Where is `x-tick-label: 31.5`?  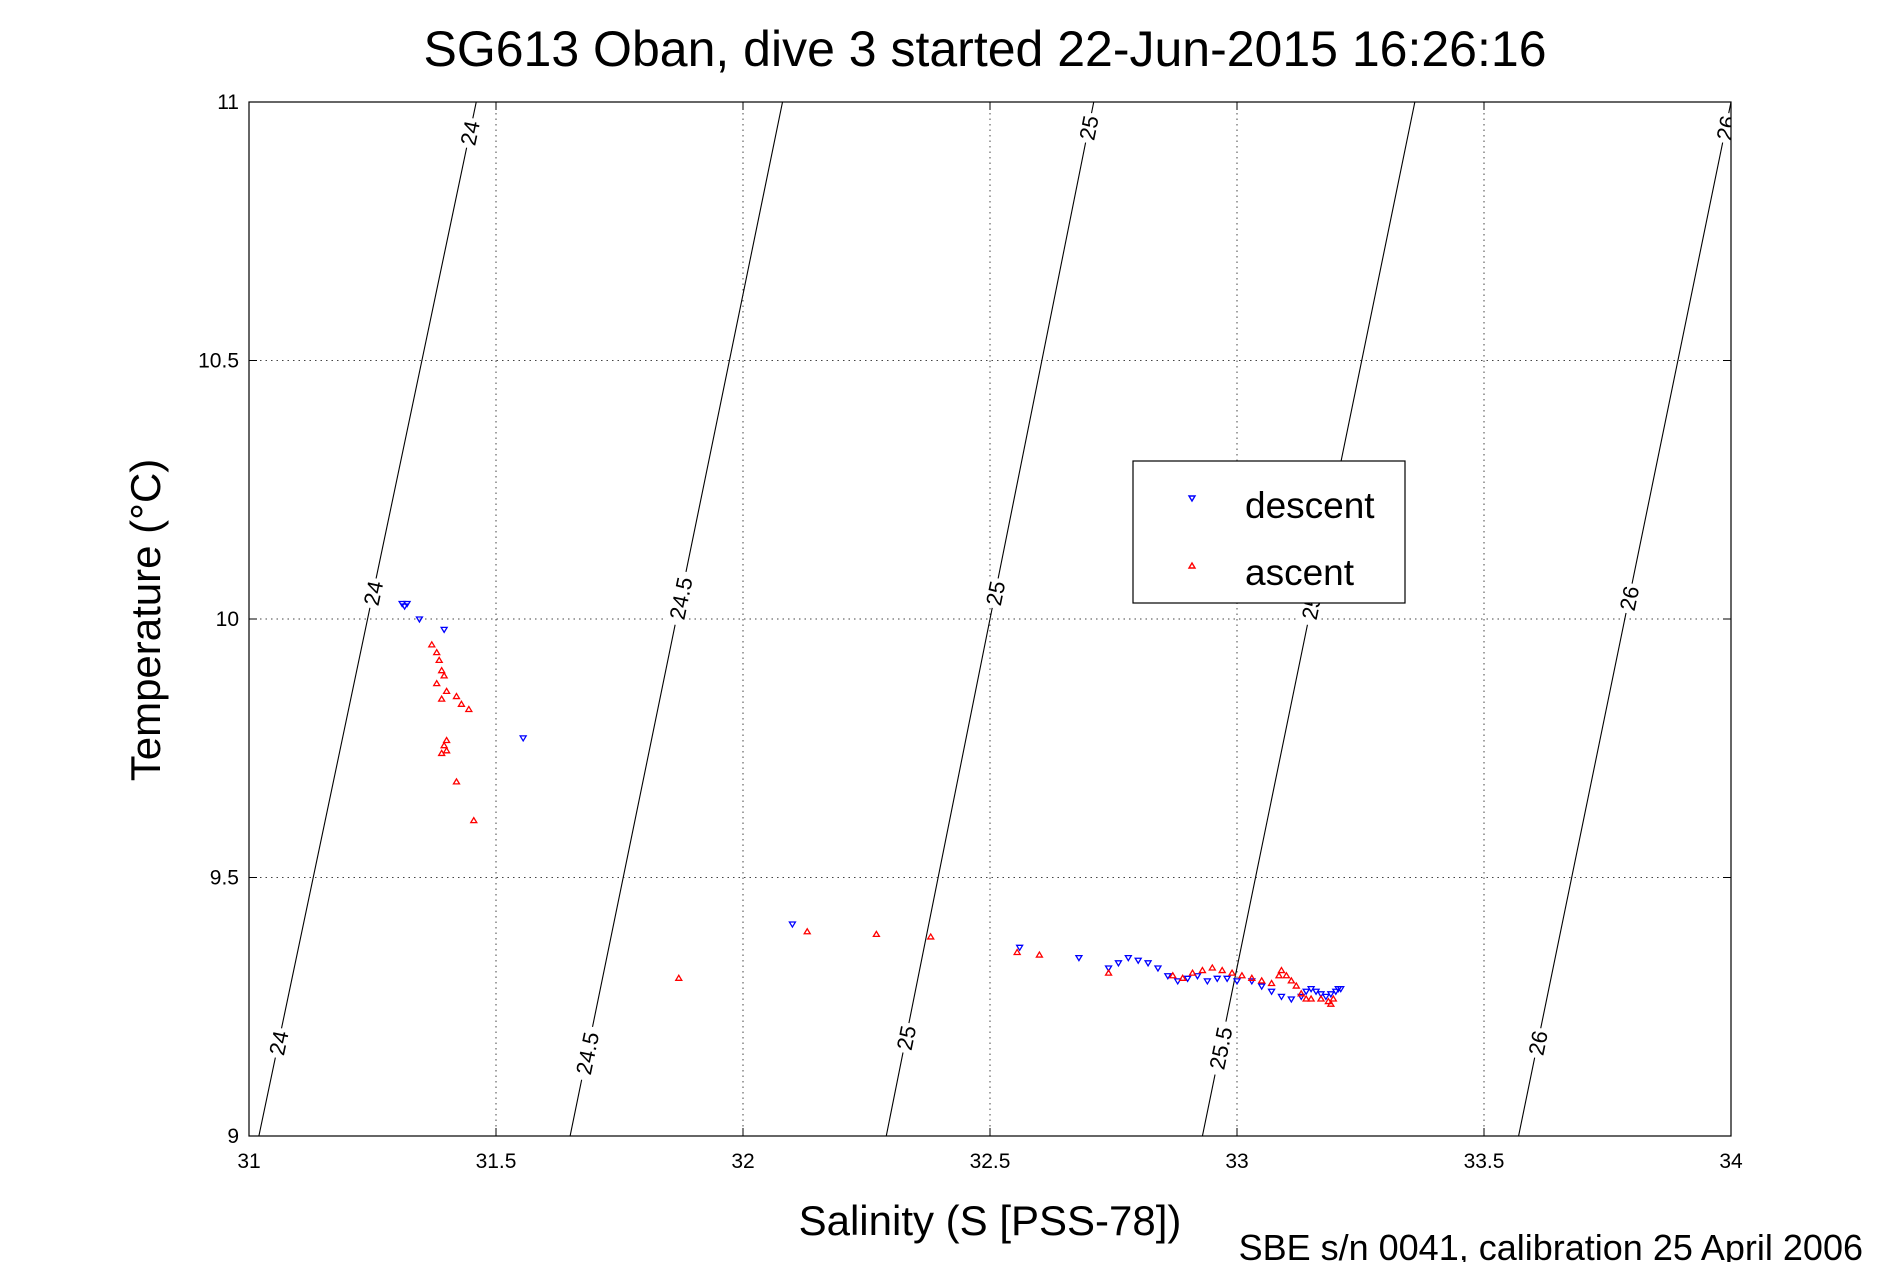 x-tick-label: 31.5 is located at coordinates (496, 1161).